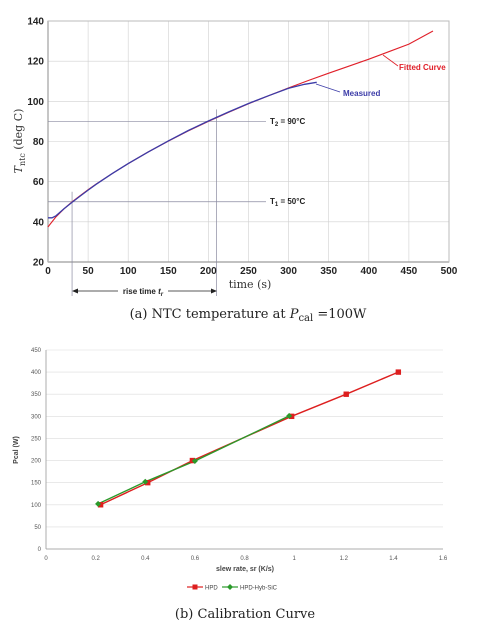  What do you see at coordinates (287, 122) in the screenshot?
I see `t2-label: T2 = 90°C` at bounding box center [287, 122].